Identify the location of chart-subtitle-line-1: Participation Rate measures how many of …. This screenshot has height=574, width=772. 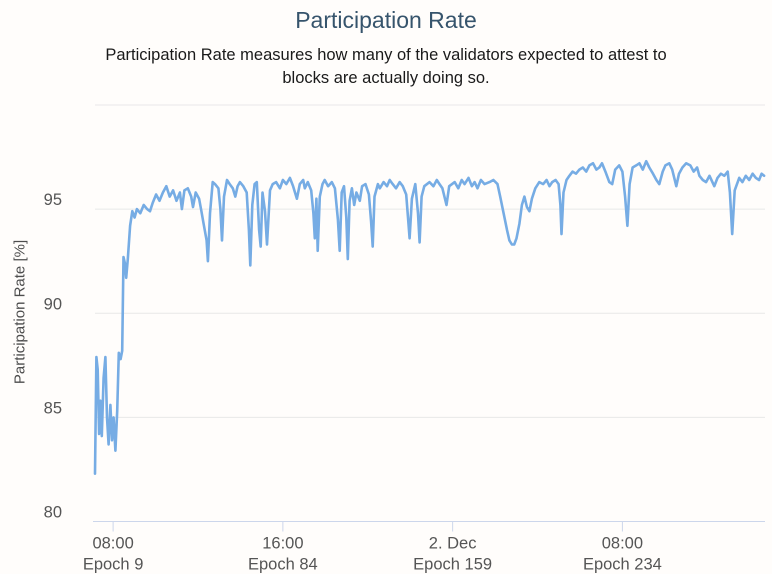
(386, 55).